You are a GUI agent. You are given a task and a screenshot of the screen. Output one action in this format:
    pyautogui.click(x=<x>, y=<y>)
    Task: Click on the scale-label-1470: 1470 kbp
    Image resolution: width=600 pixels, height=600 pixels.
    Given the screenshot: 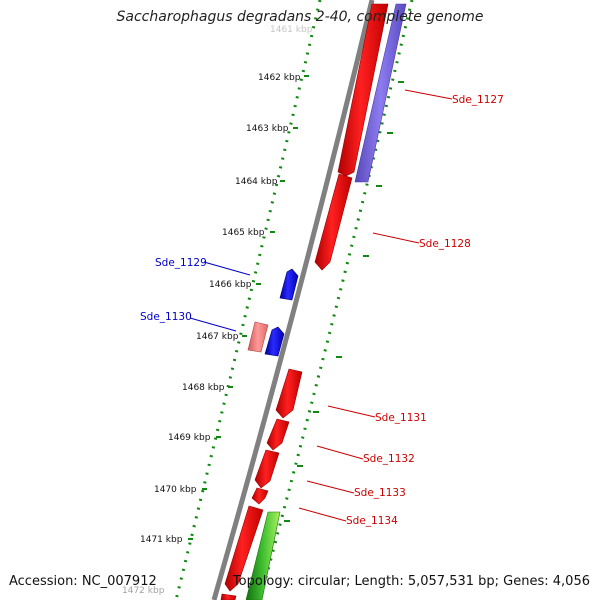 What is the action you would take?
    pyautogui.click(x=175, y=490)
    